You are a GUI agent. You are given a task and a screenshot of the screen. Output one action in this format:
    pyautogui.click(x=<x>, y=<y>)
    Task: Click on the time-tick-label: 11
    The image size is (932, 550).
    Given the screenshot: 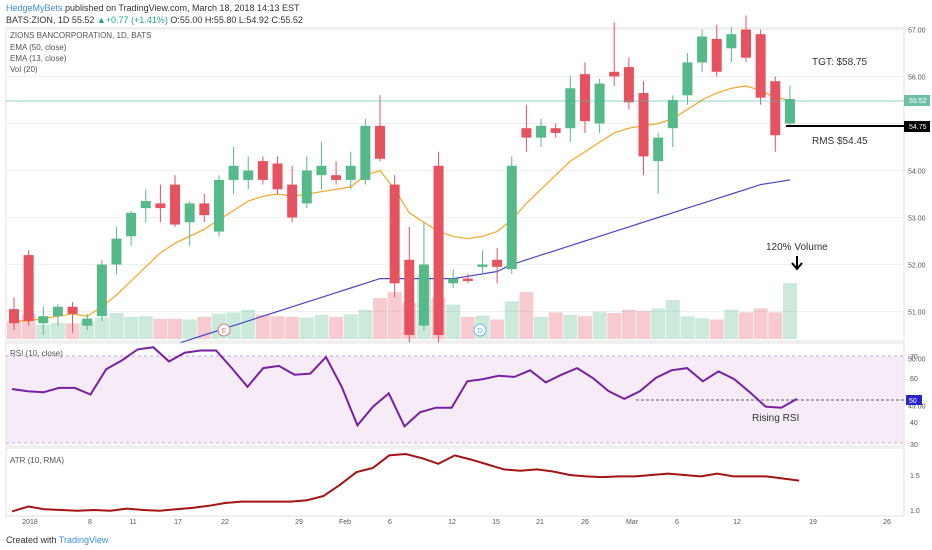 What is the action you would take?
    pyautogui.click(x=132, y=522)
    